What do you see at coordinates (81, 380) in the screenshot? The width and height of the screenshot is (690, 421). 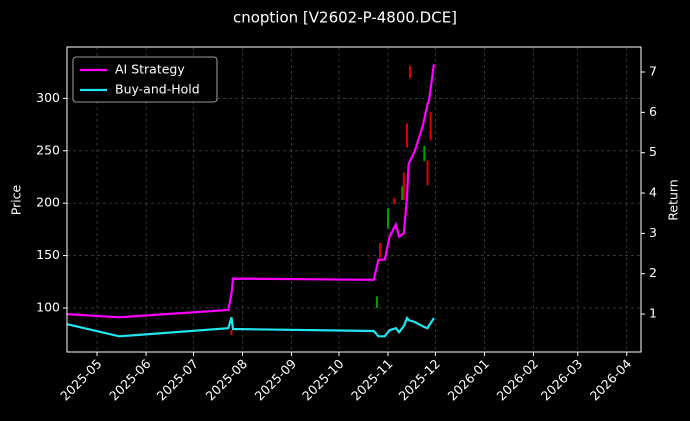 I see `x-tick-label: 2025-05` at bounding box center [81, 380].